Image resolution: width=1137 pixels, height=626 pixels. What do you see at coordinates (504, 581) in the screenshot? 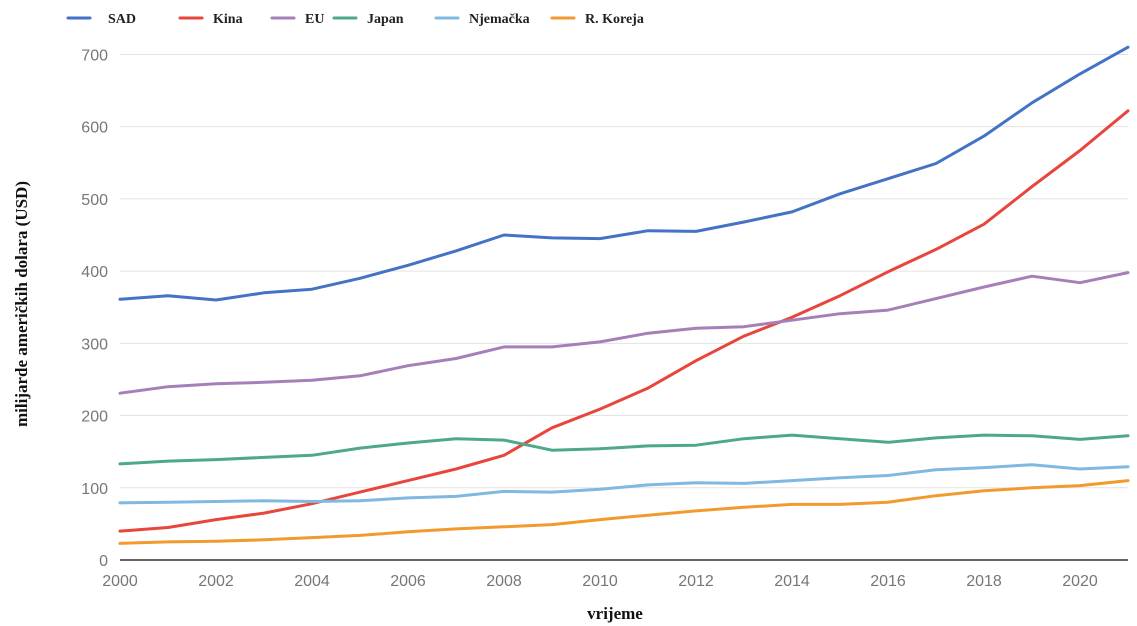
I see `x-tick-label: 2008` at bounding box center [504, 581].